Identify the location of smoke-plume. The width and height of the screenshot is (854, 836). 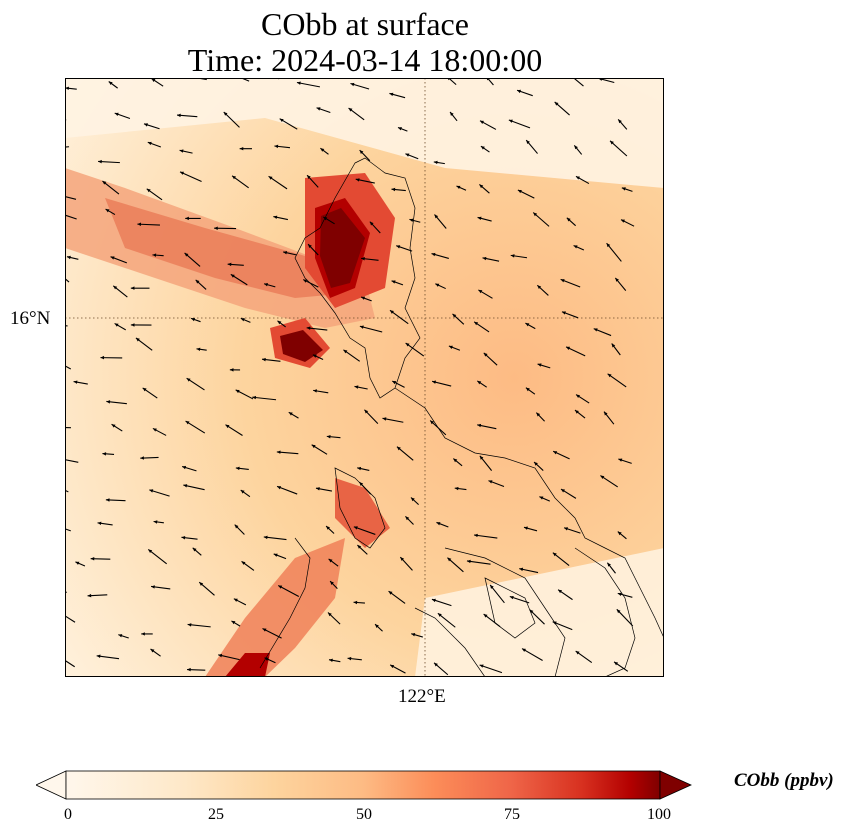
(275, 607).